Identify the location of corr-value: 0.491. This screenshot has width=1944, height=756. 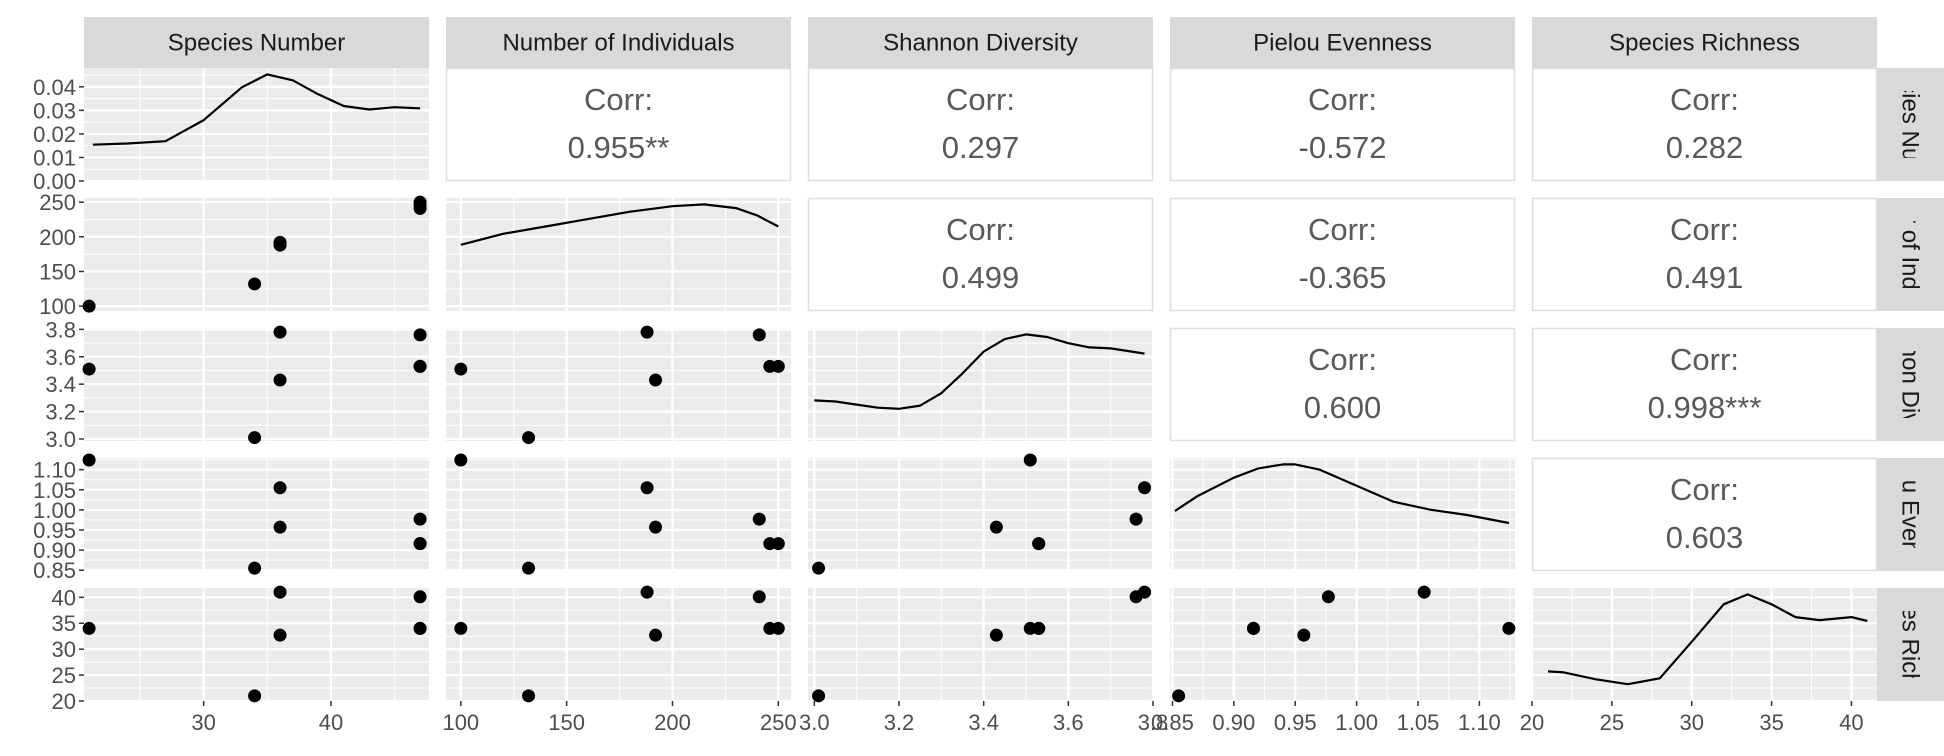
(1705, 277).